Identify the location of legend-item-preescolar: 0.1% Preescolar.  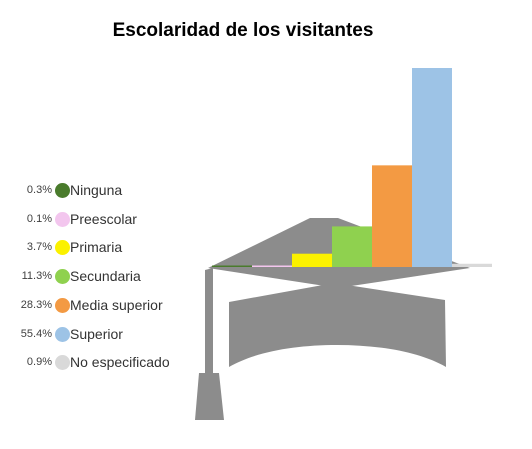
(106, 220).